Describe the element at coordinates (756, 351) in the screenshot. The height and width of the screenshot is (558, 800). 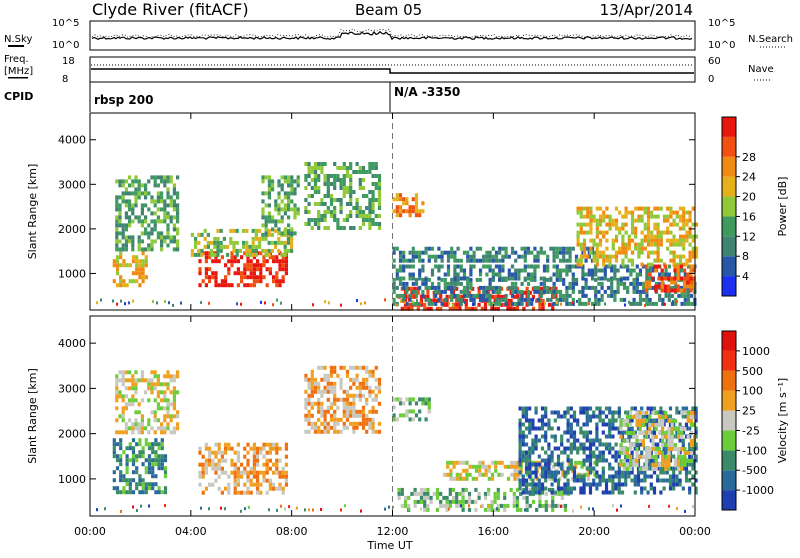
I see `colorbar-tick-label: 1000` at that location.